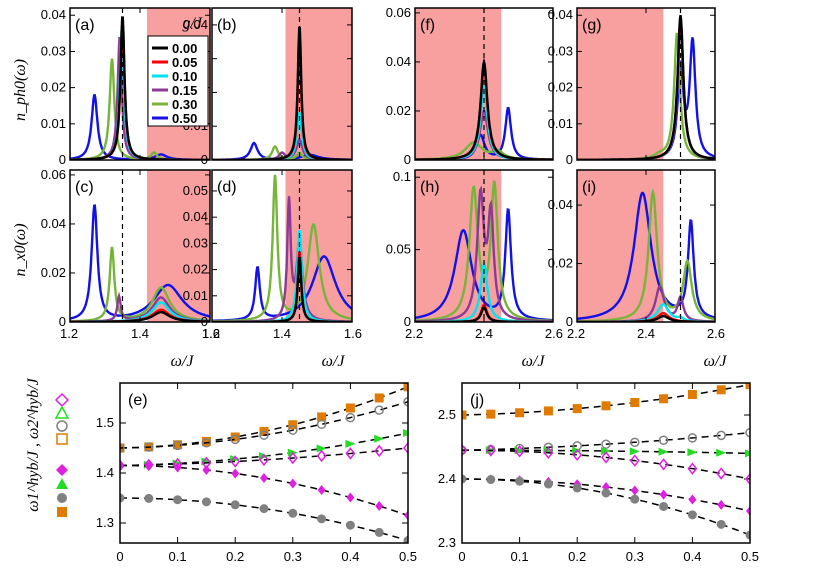 Image resolution: width=814 pixels, height=574 pixels. What do you see at coordinates (592, 25) in the screenshot?
I see `panel-label: (g)` at bounding box center [592, 25].